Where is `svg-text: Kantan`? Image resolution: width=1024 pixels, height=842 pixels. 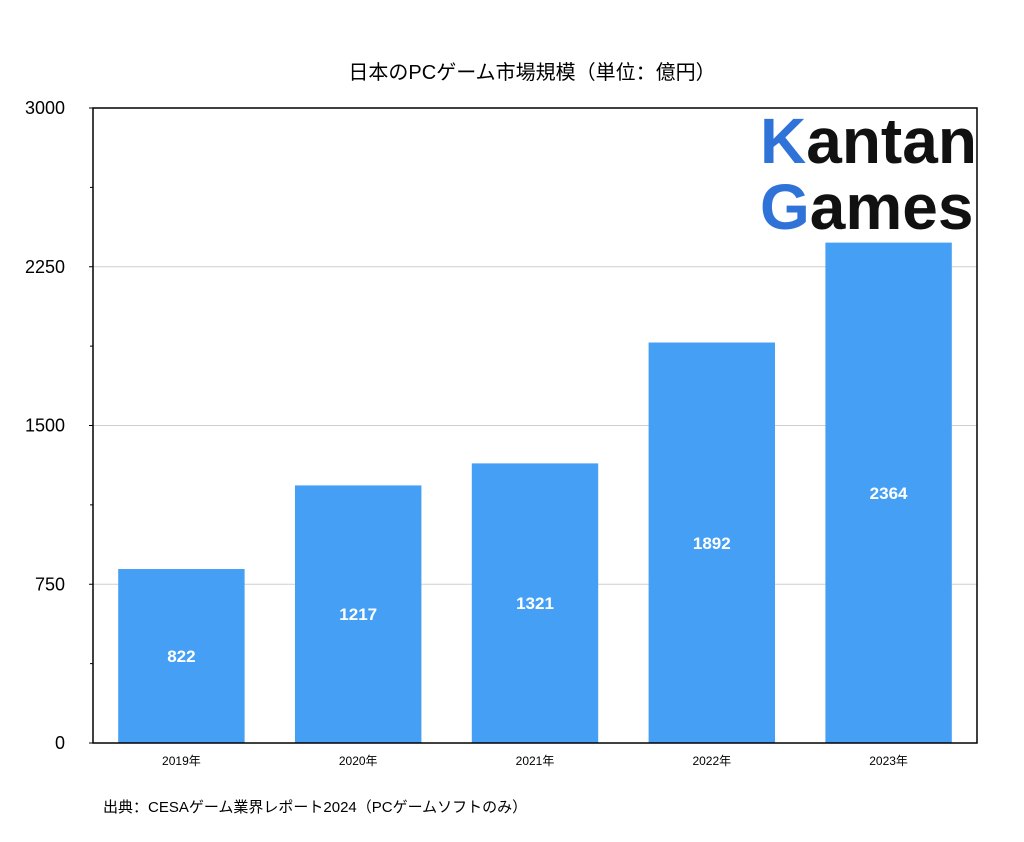 svg-text: Kantan is located at coordinates (868, 141).